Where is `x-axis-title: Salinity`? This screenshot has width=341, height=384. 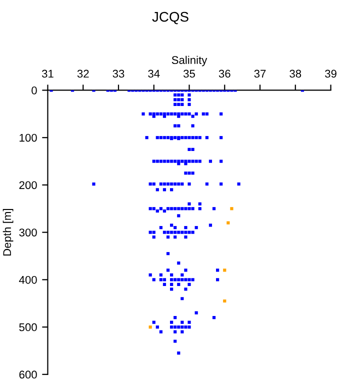
x-axis-title: Salinity is located at coordinates (190, 61).